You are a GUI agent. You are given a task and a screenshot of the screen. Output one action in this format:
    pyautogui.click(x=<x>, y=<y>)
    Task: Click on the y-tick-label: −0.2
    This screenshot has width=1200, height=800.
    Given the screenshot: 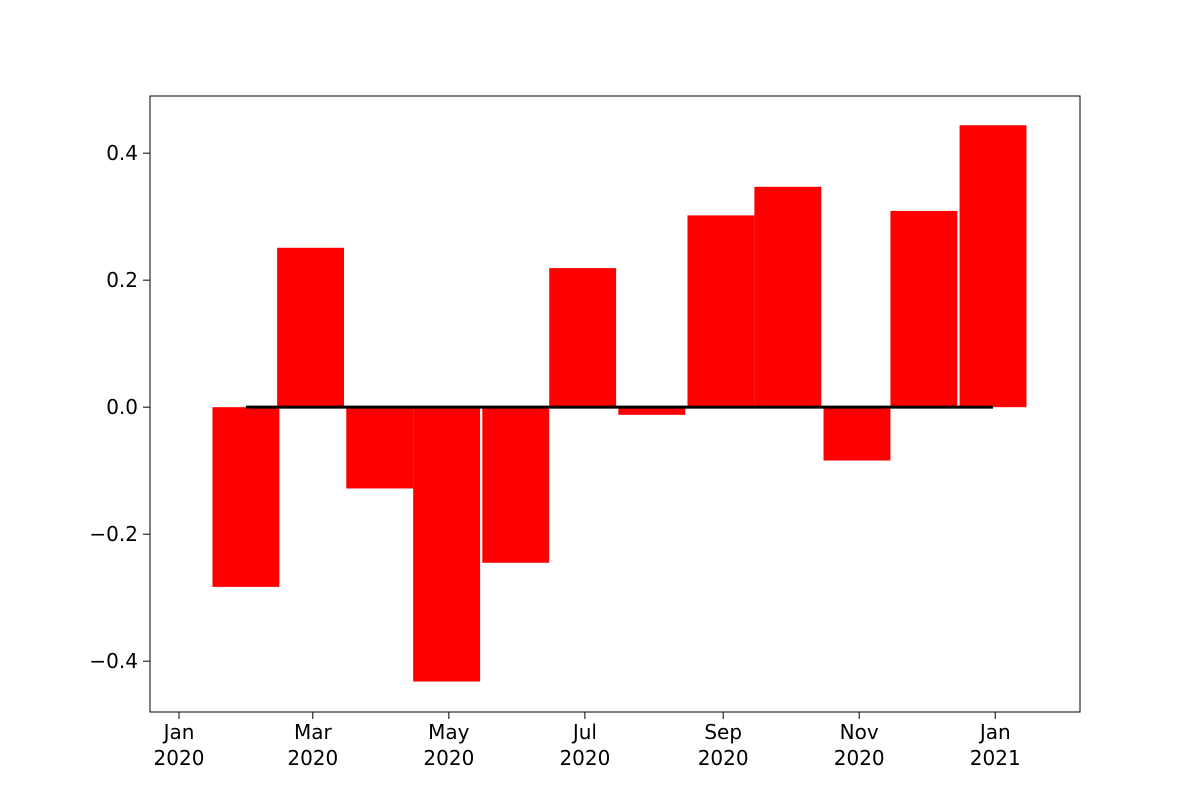 What is the action you would take?
    pyautogui.click(x=113, y=534)
    